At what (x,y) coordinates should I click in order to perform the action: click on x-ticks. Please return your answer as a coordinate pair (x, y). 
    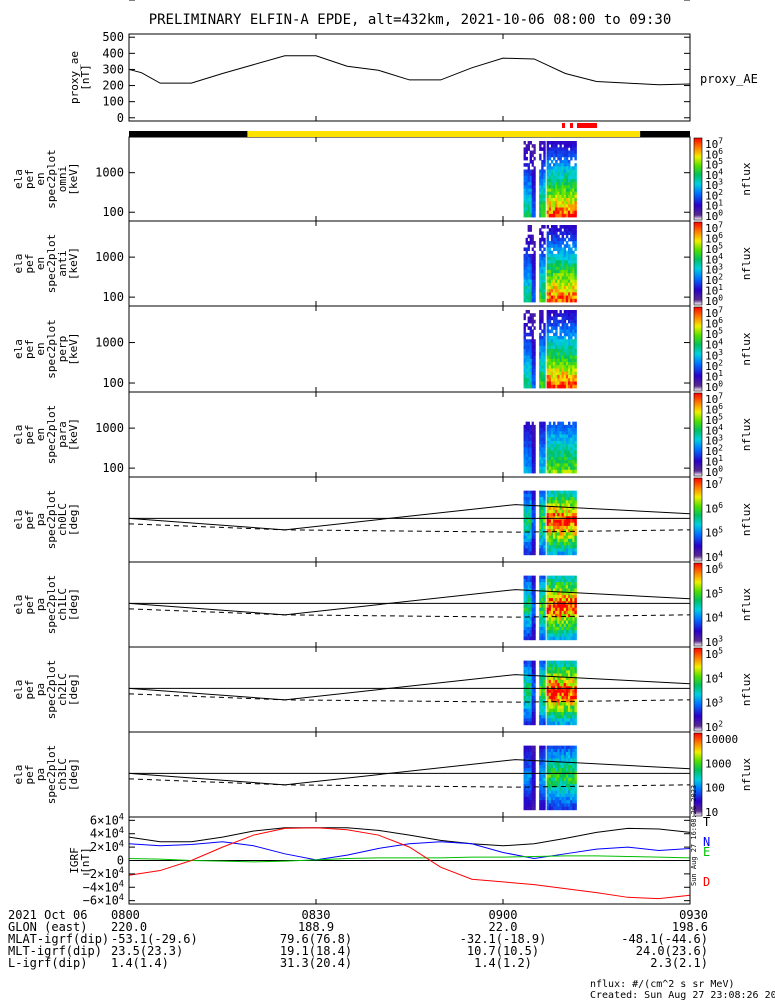
    Looking at the image, I should click on (409, 77).